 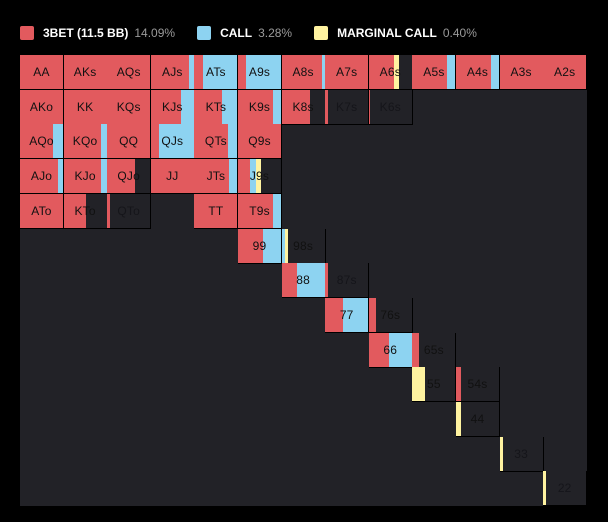 I want to click on hand-cell-77: 77, so click(x=347, y=315).